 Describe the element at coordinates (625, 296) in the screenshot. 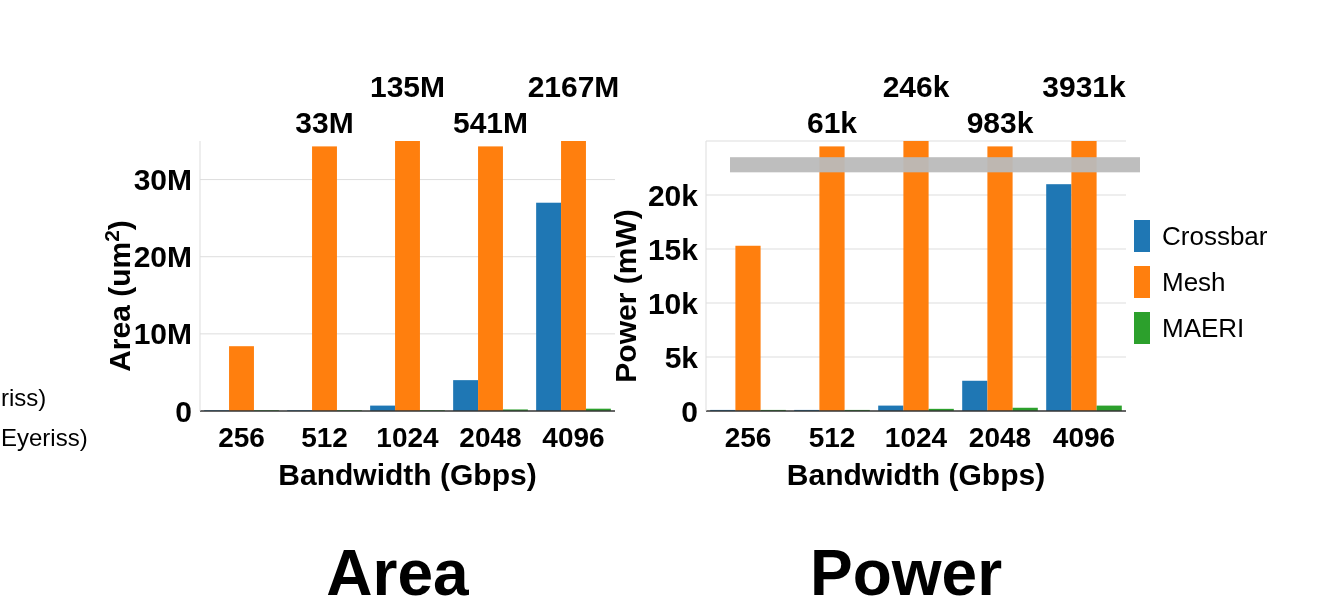

I see `y-axis-title: Power (mW)` at that location.